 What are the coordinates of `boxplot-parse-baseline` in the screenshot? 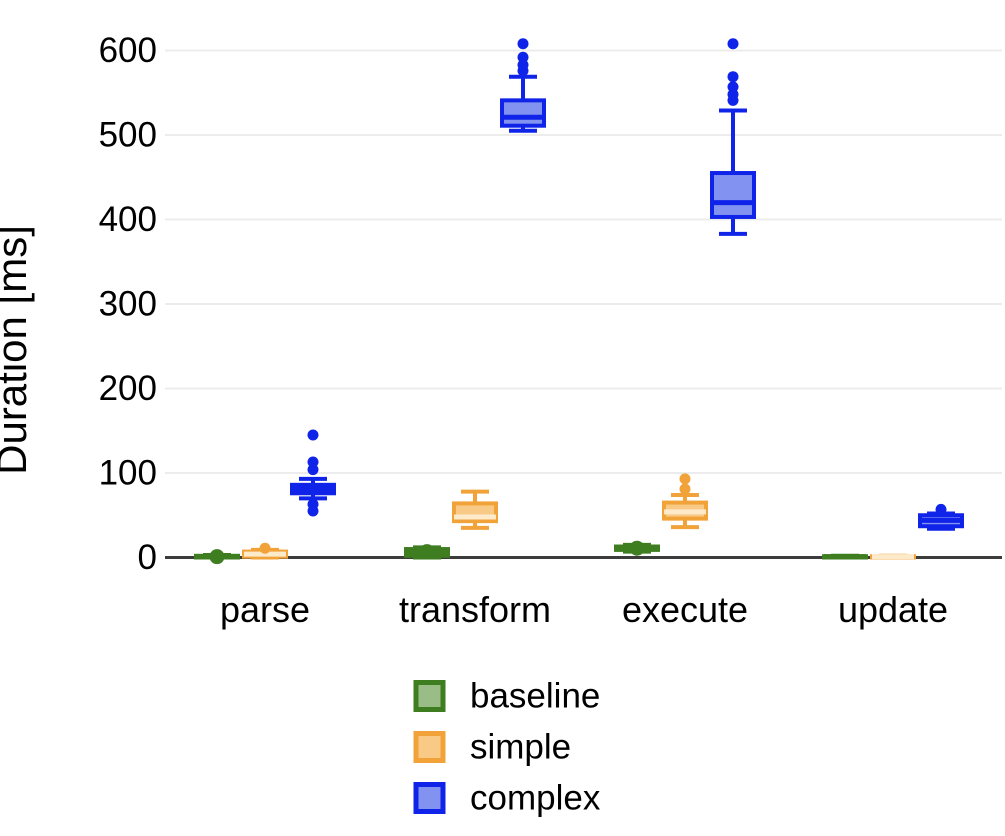 It's located at (217, 557).